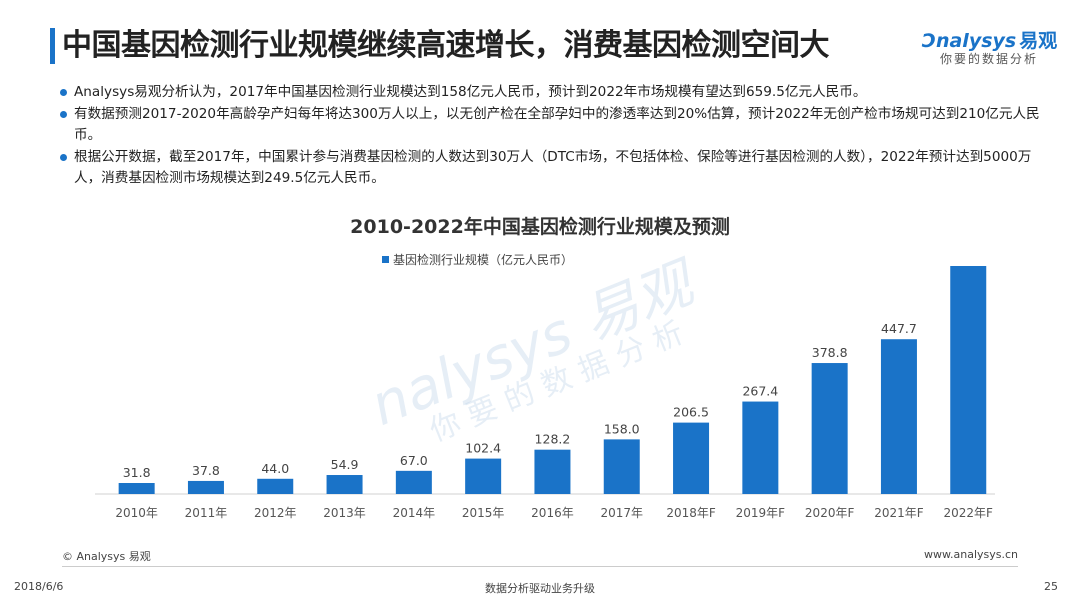 This screenshot has width=1080, height=607. Describe the element at coordinates (540, 566) in the screenshot. I see `footer-divider` at that location.